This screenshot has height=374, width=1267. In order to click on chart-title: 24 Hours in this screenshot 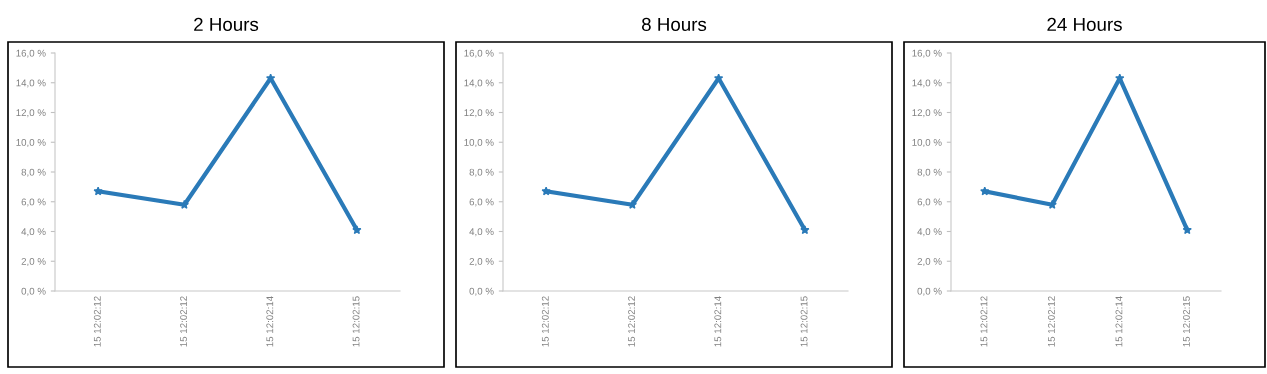, I will do `click(1084, 24)`.